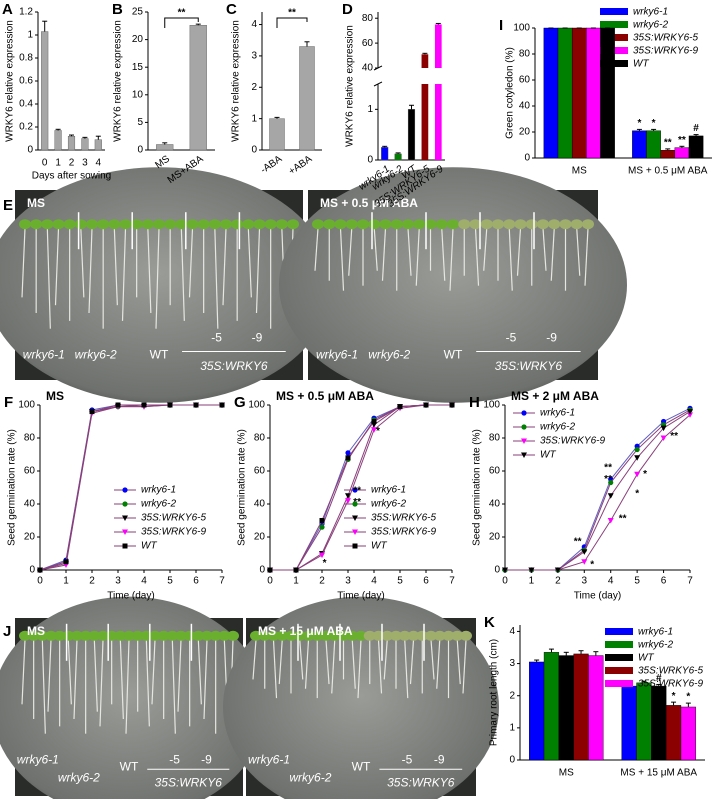  What do you see at coordinates (572, 441) in the screenshot?
I see `legend-label: 35S:WRKY6-9` at bounding box center [572, 441].